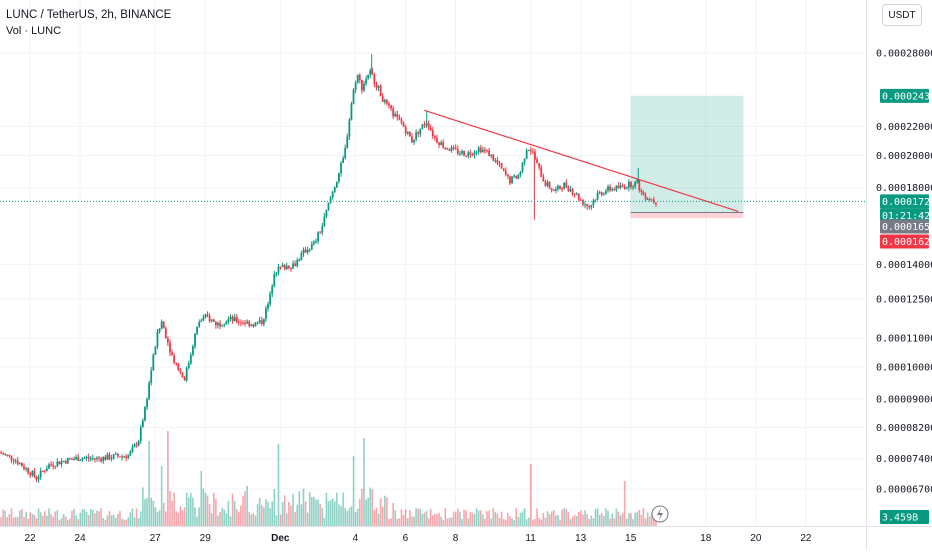  Describe the element at coordinates (706, 538) in the screenshot. I see `x-tick-label: 18` at that location.